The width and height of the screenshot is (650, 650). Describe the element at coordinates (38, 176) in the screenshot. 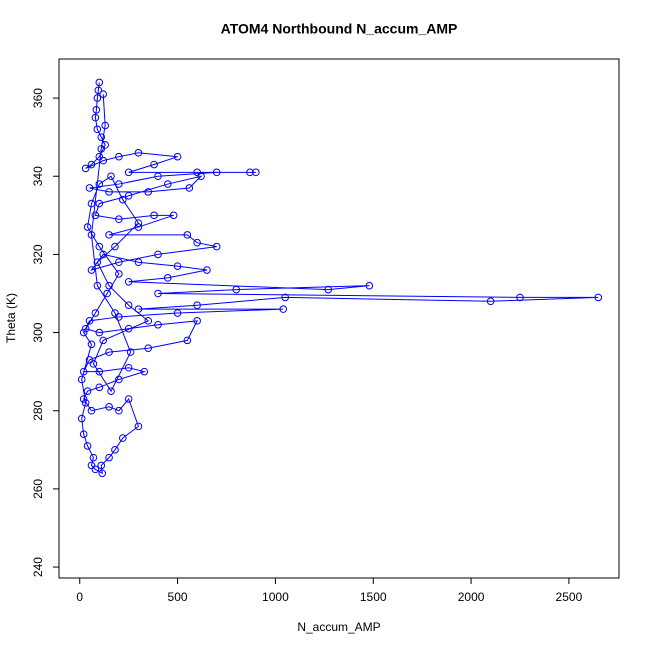

I see `y-tick-label: 340` at that location.